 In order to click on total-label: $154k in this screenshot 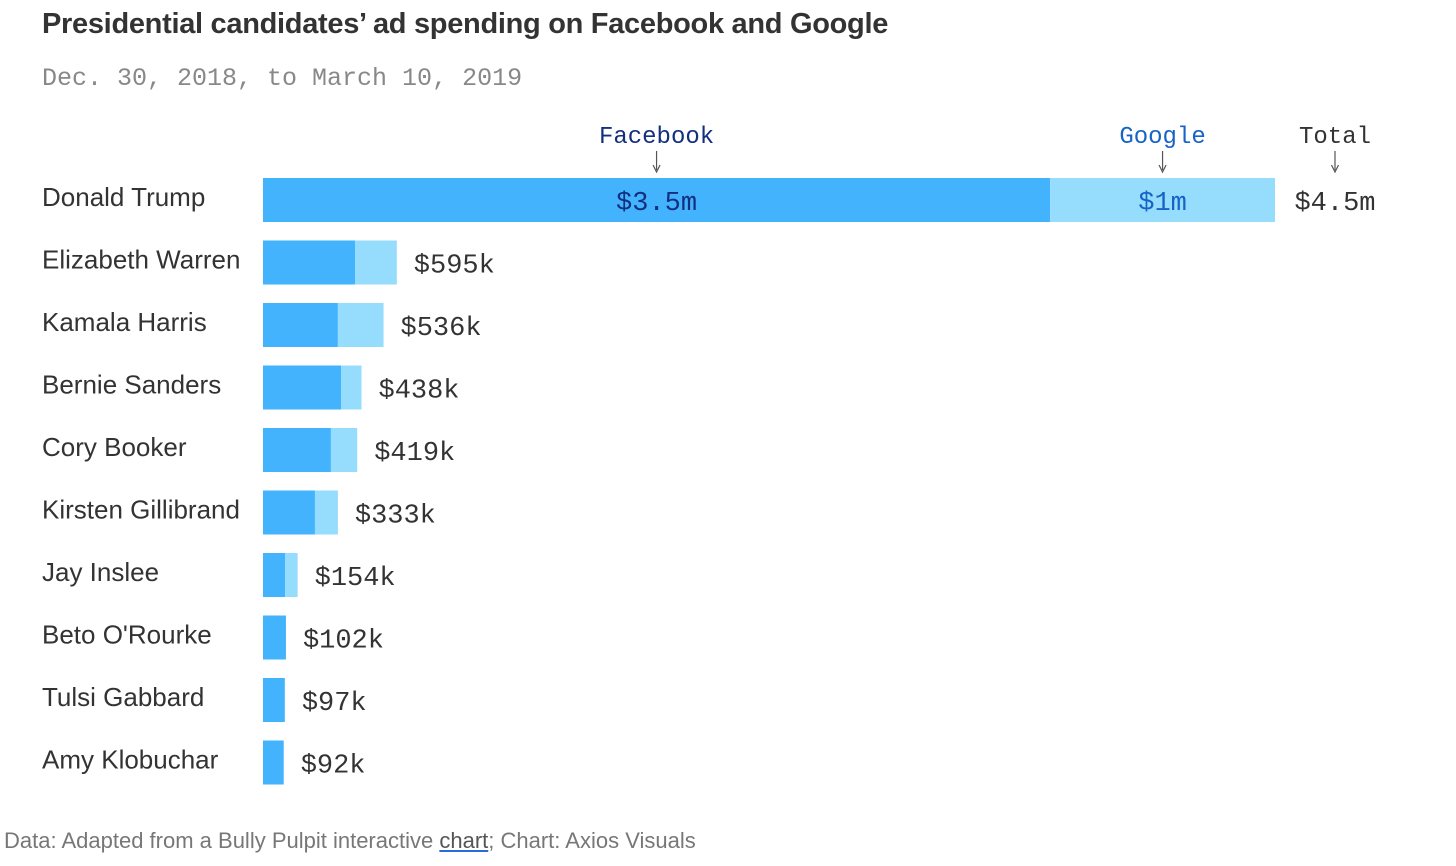, I will do `click(355, 579)`.